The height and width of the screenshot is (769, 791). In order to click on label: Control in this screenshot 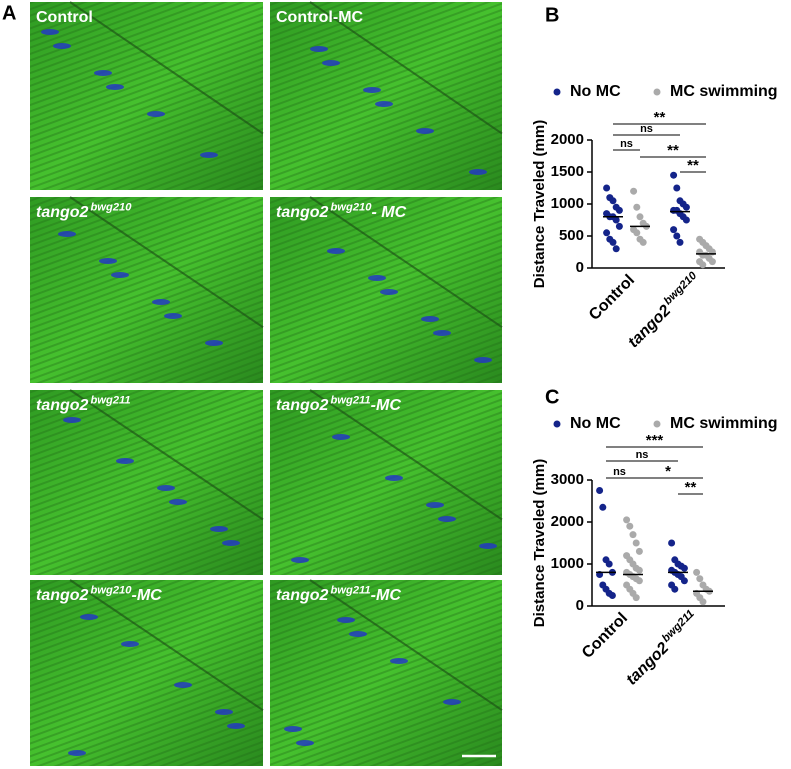, I will do `click(64, 17)`.